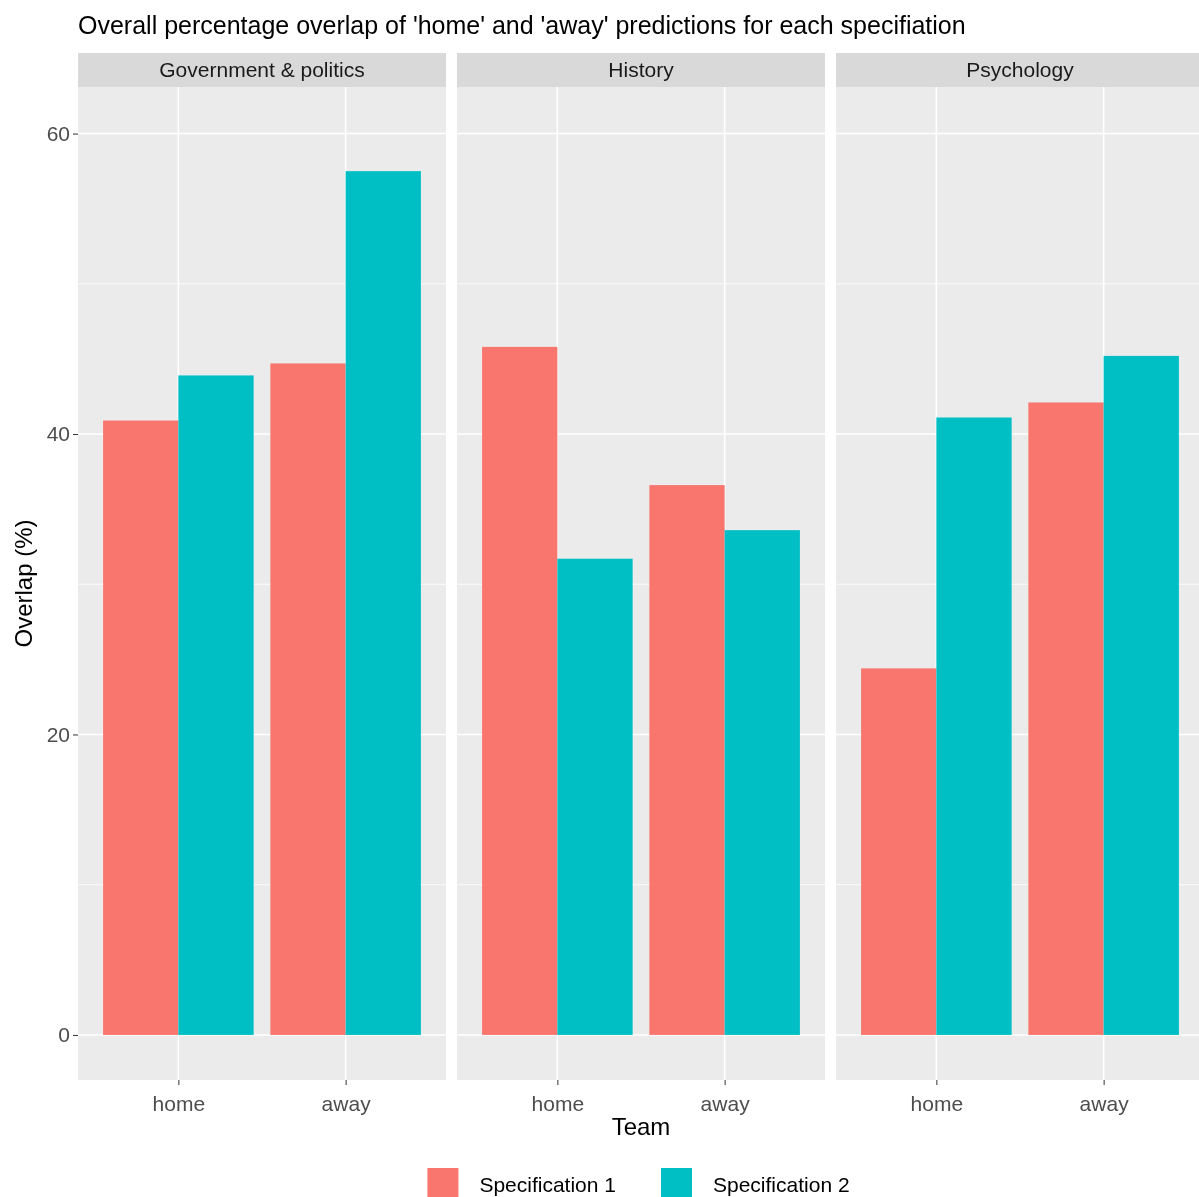 The image size is (1199, 1197). Describe the element at coordinates (547, 1184) in the screenshot. I see `legend-label: Specification 1` at that location.